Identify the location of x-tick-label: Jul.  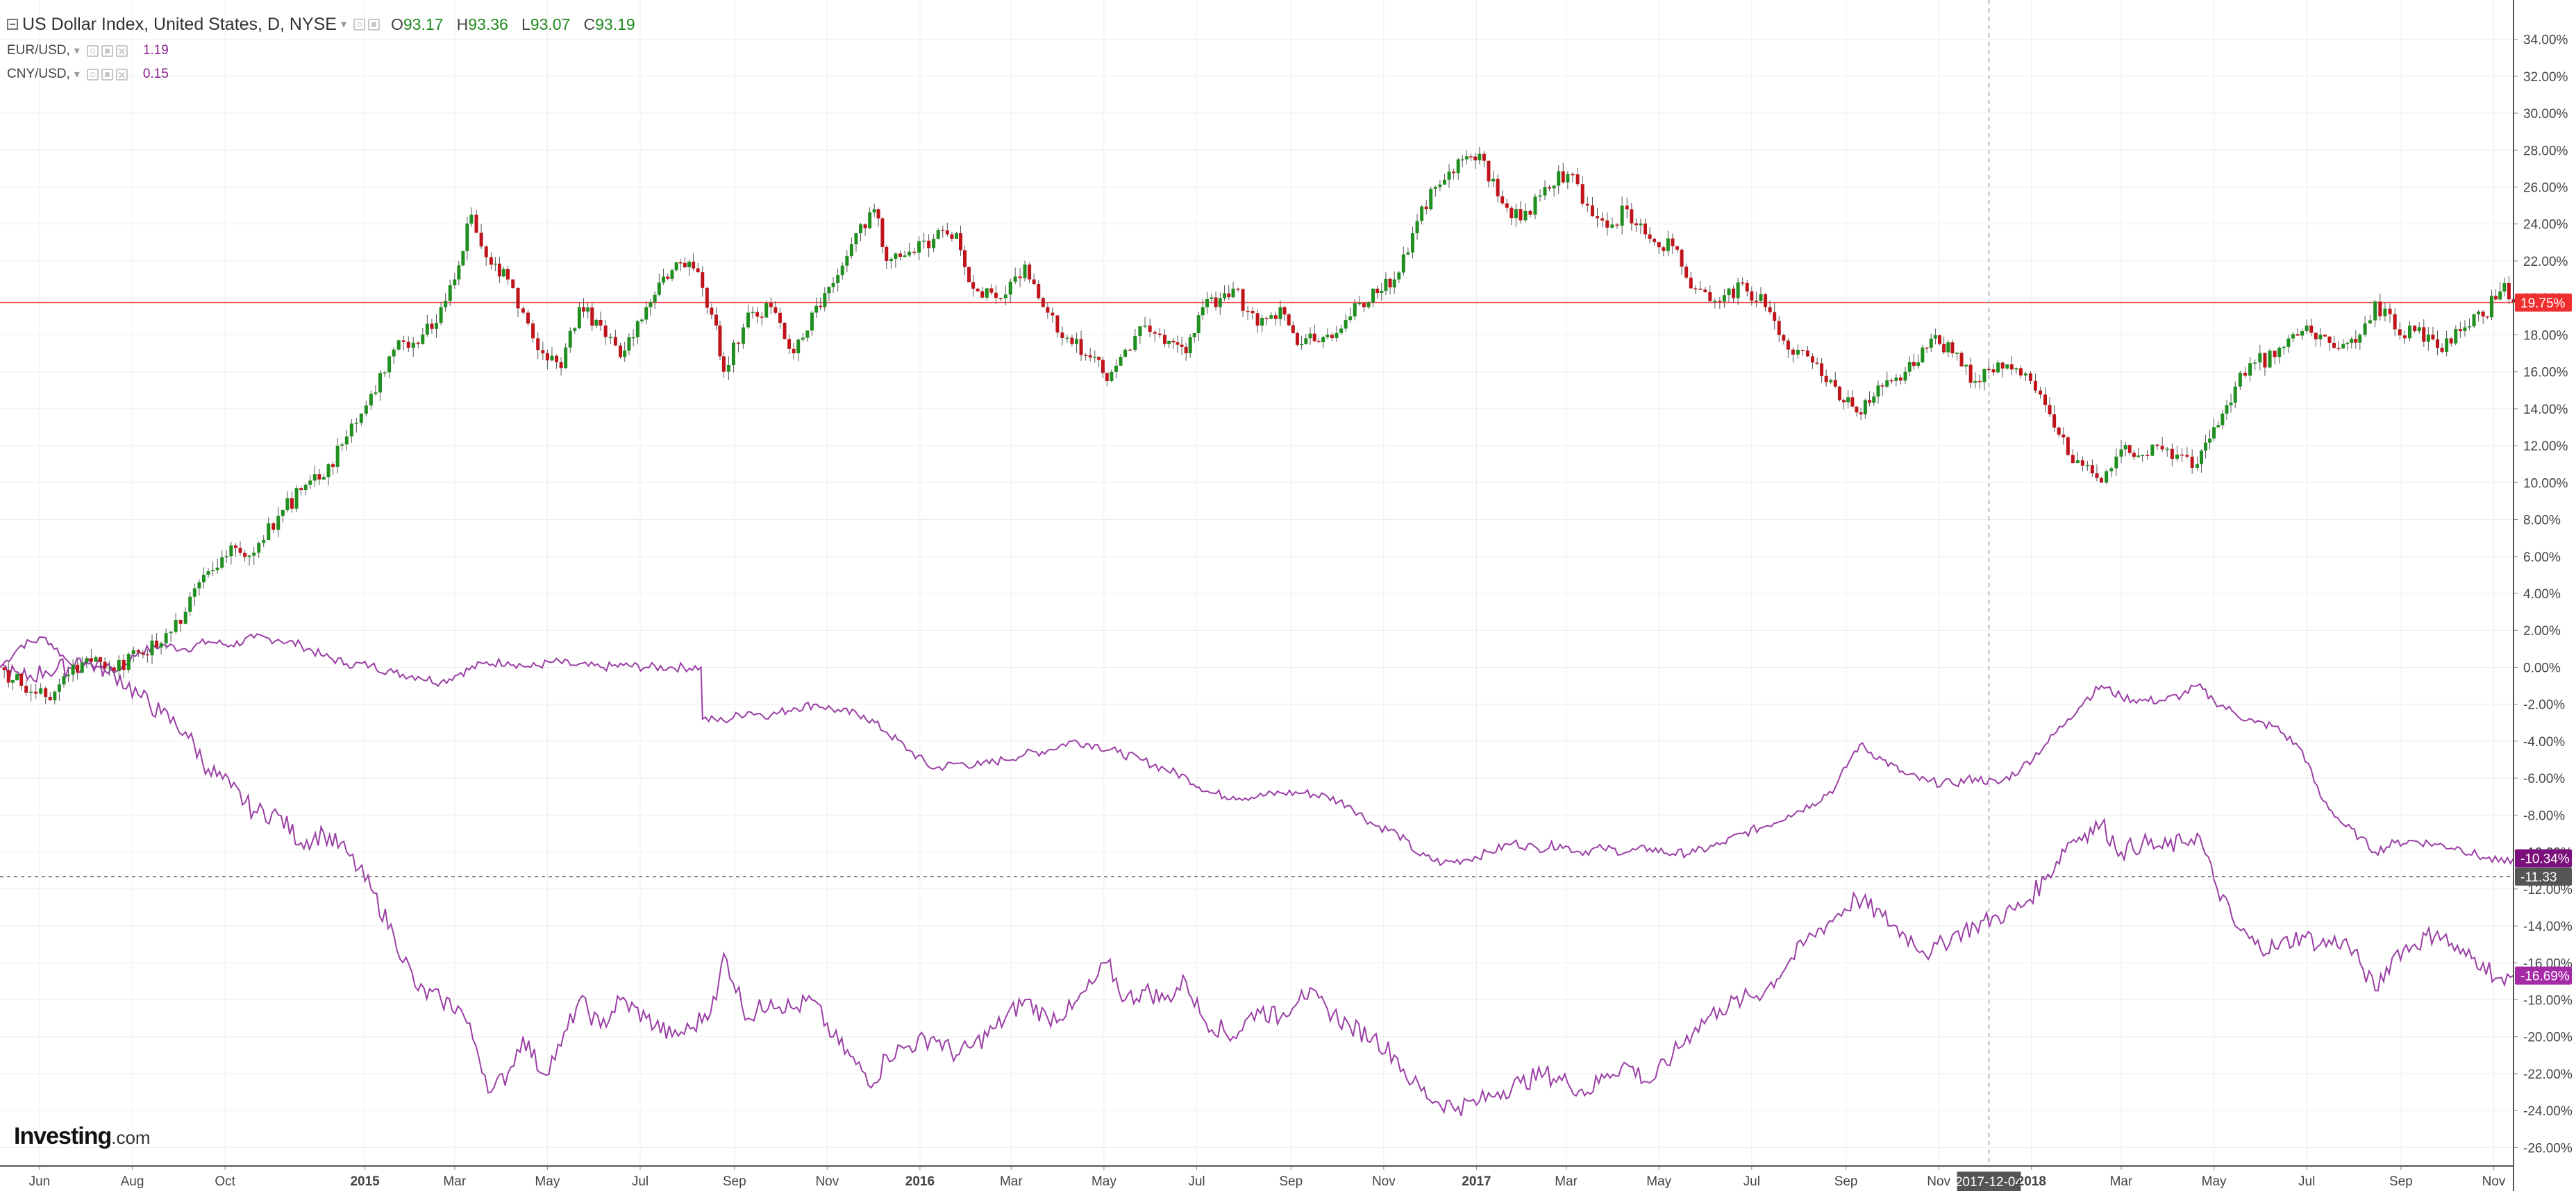
(1751, 1181).